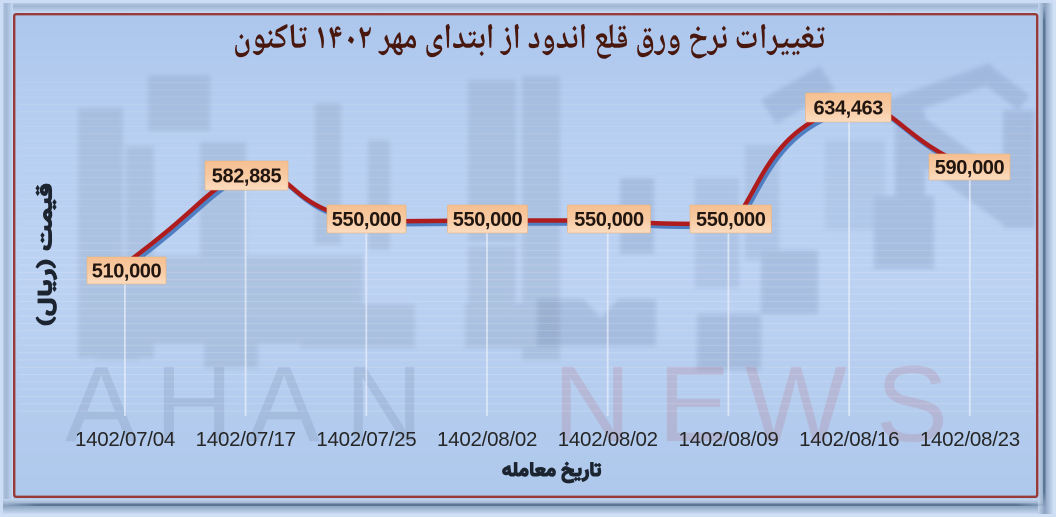 Image resolution: width=1056 pixels, height=517 pixels. What do you see at coordinates (912, 403) in the screenshot?
I see `svg-text: S` at bounding box center [912, 403].